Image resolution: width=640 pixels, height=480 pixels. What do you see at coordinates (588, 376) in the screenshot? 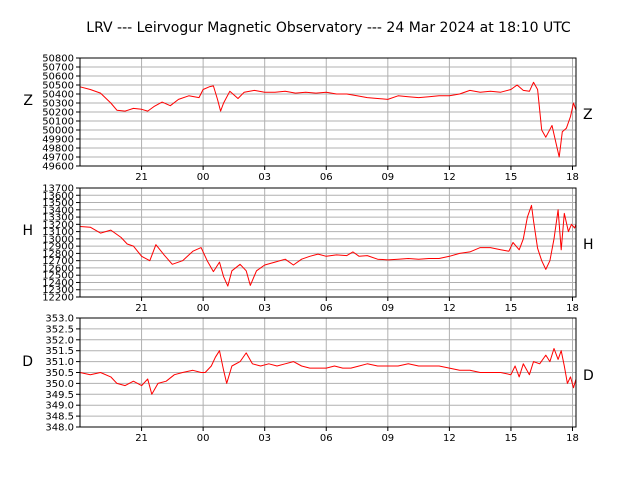
I see `y-label-right: D` at bounding box center [588, 376].